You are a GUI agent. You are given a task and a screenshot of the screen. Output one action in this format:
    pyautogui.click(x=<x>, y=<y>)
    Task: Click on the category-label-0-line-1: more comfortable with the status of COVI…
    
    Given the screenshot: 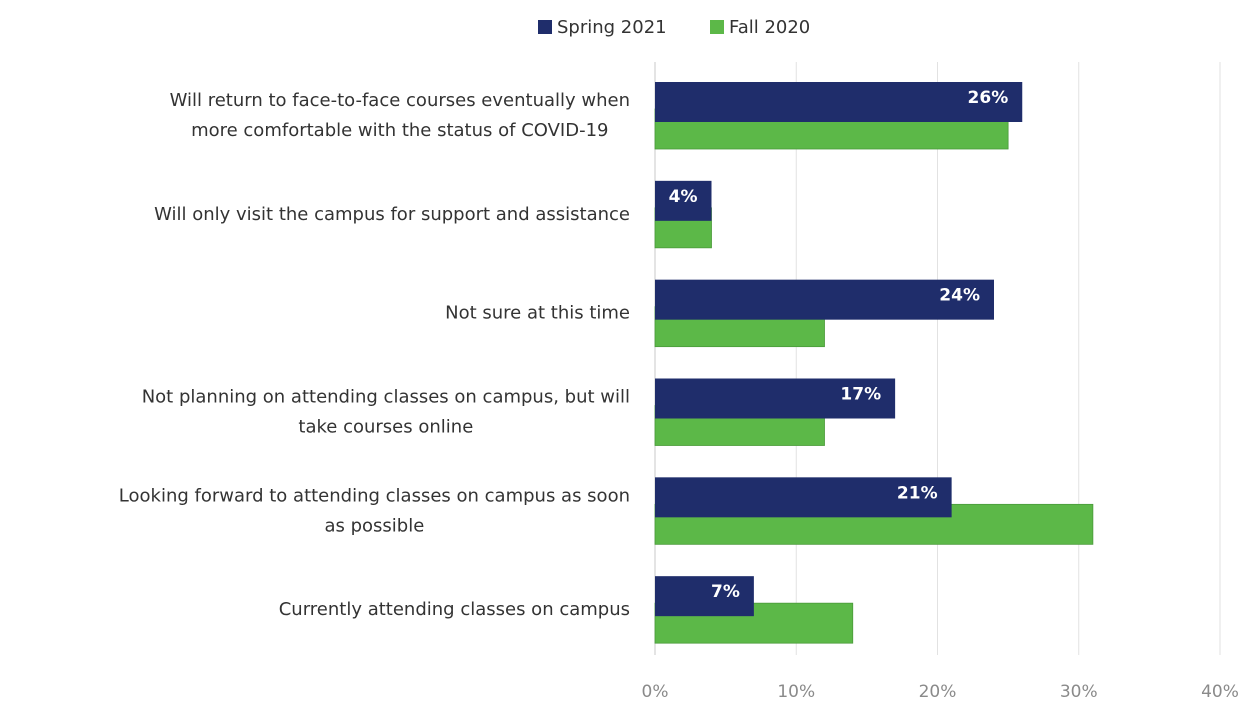 What is the action you would take?
    pyautogui.click(x=399, y=130)
    